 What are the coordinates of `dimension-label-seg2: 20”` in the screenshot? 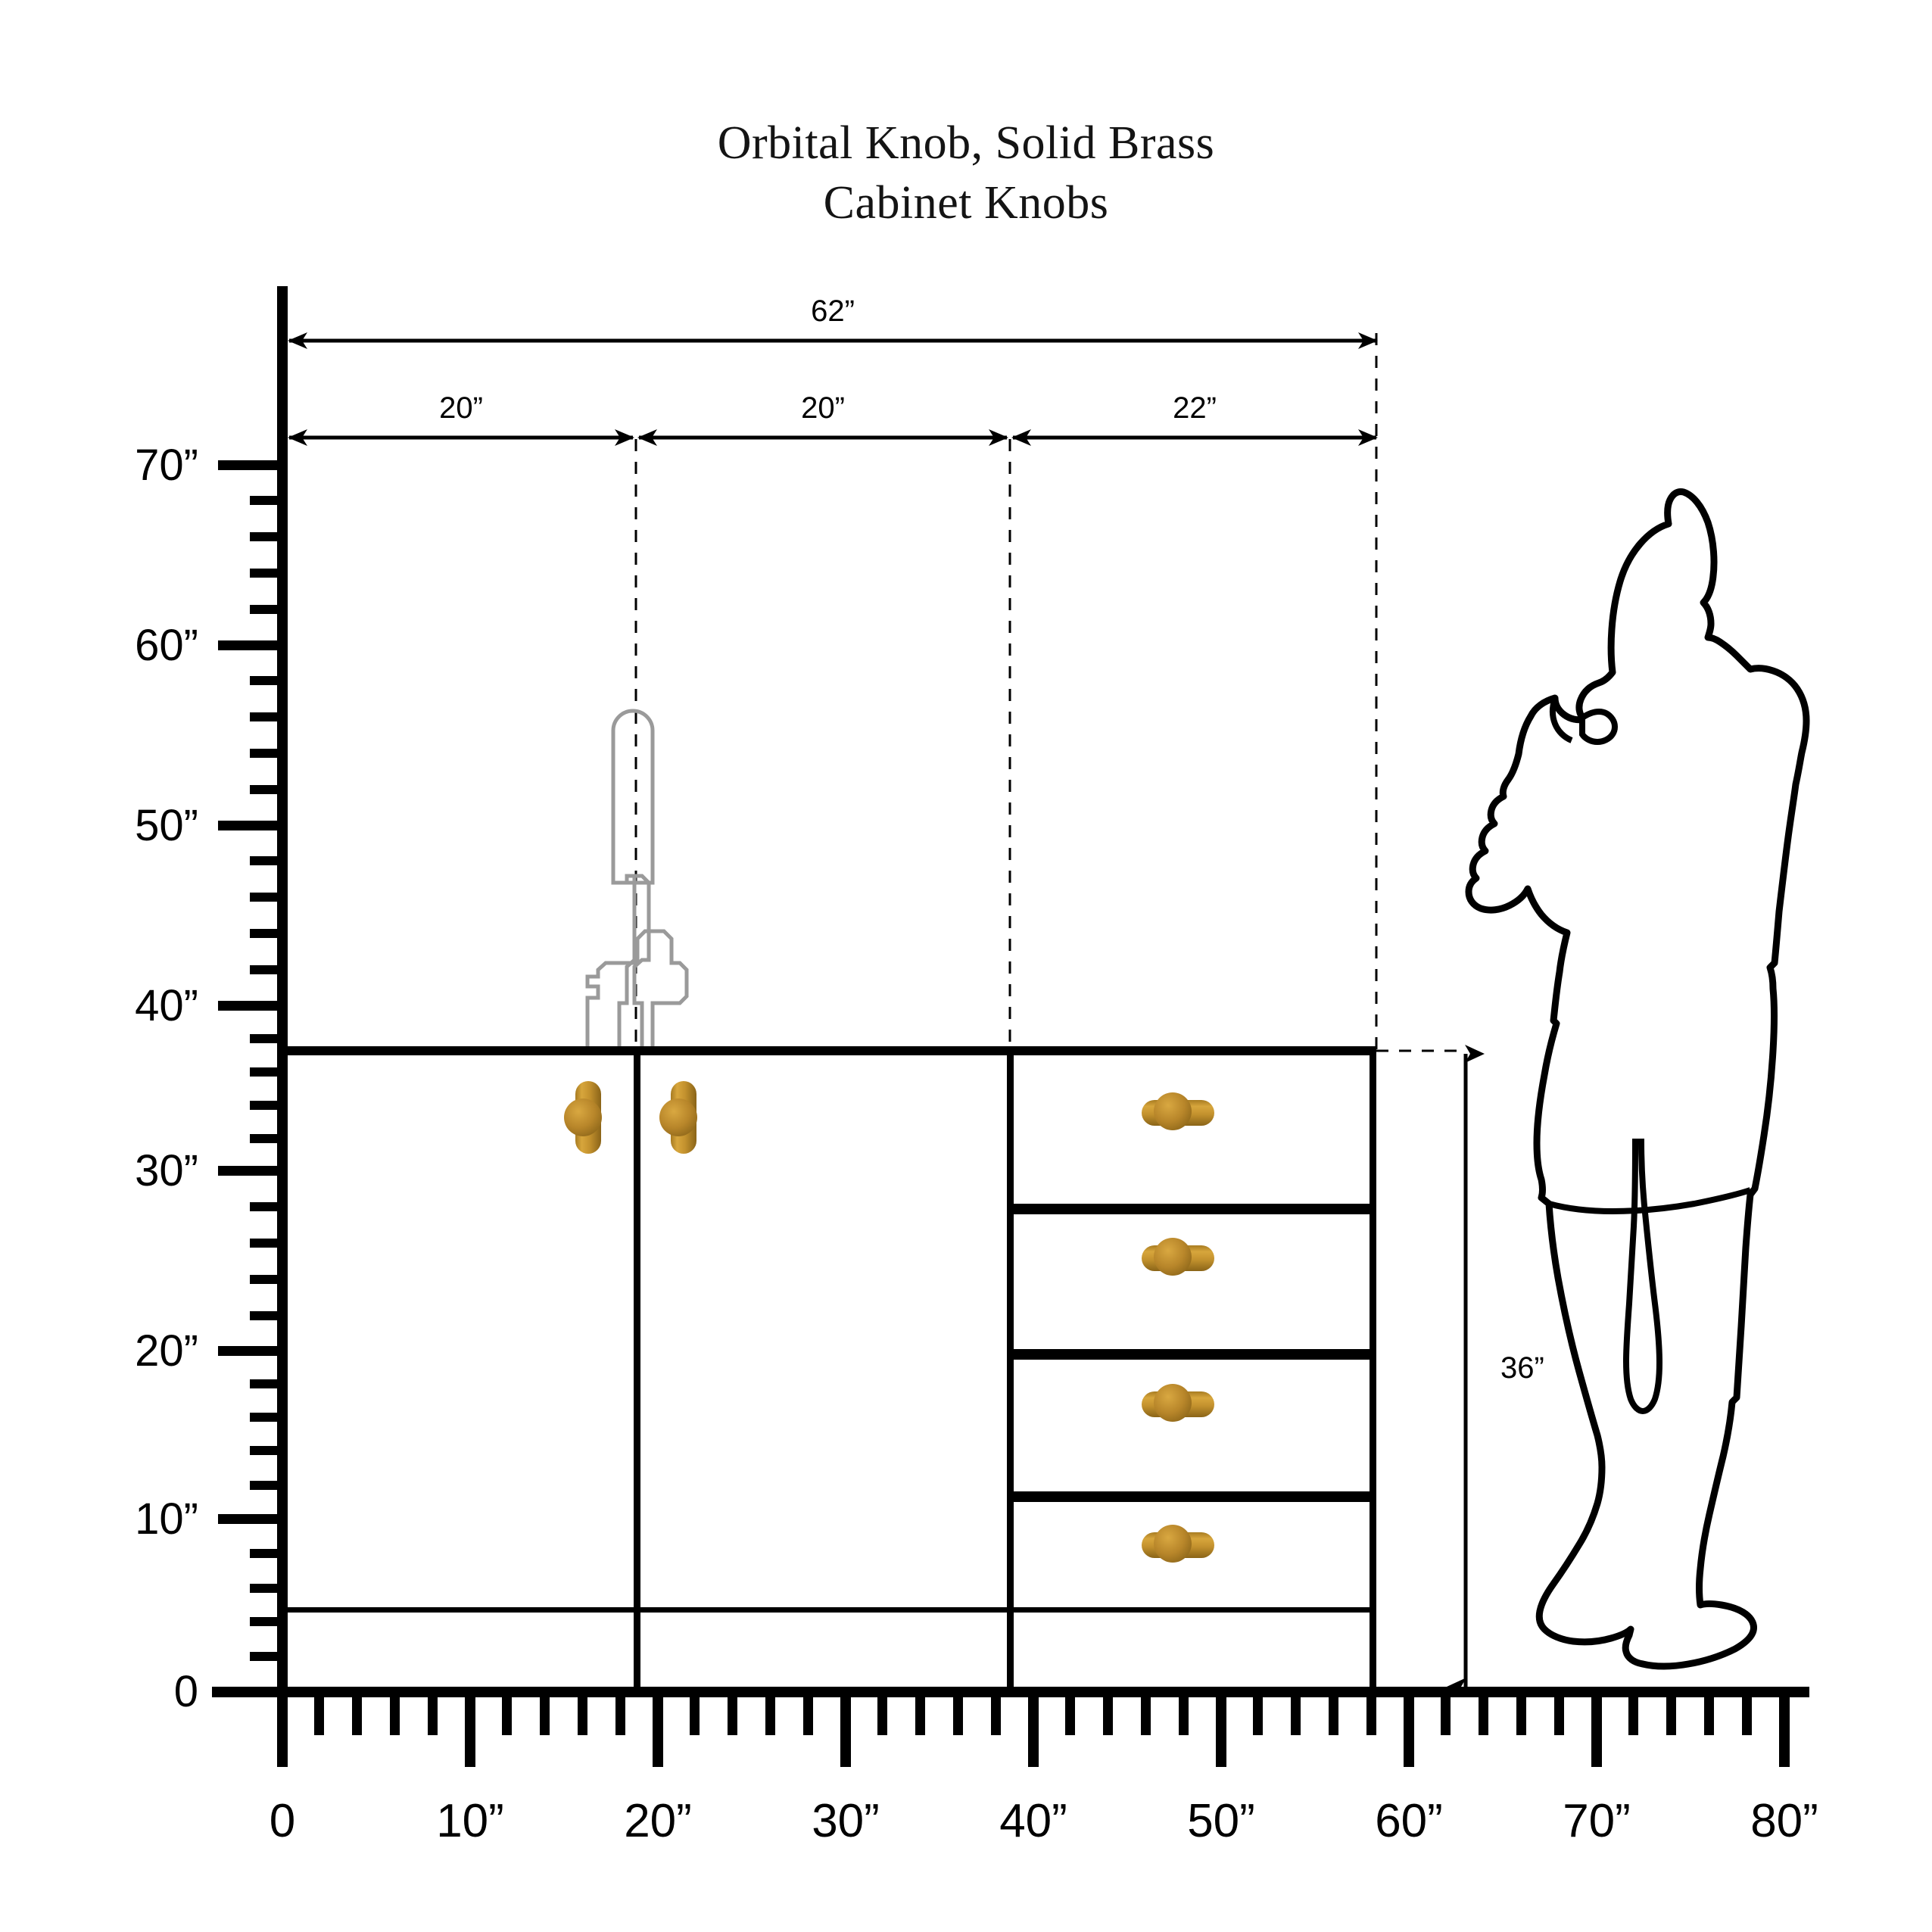 It's located at (823, 408).